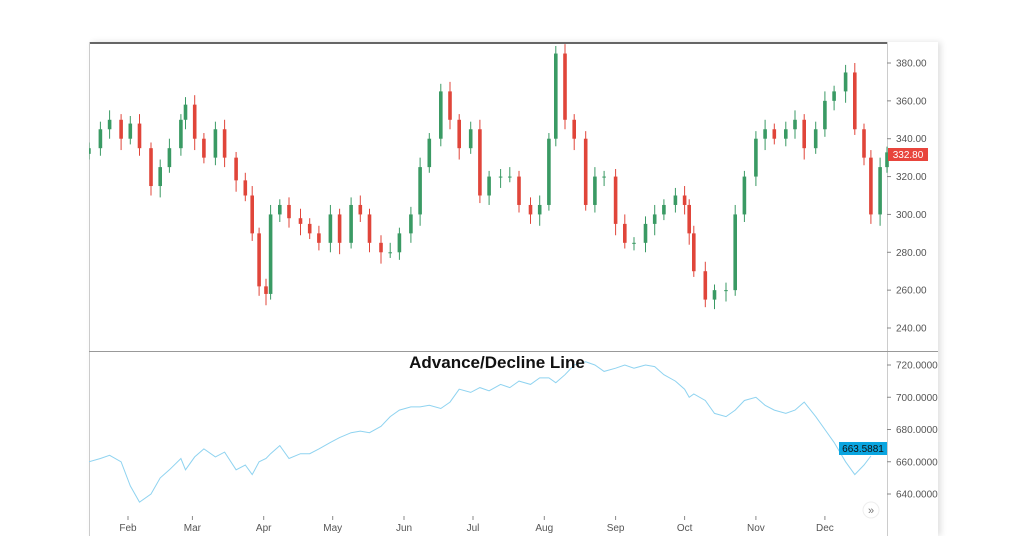 This screenshot has width=1024, height=536. Describe the element at coordinates (917, 366) in the screenshot. I see `ad-tick-label: 720.0000` at that location.